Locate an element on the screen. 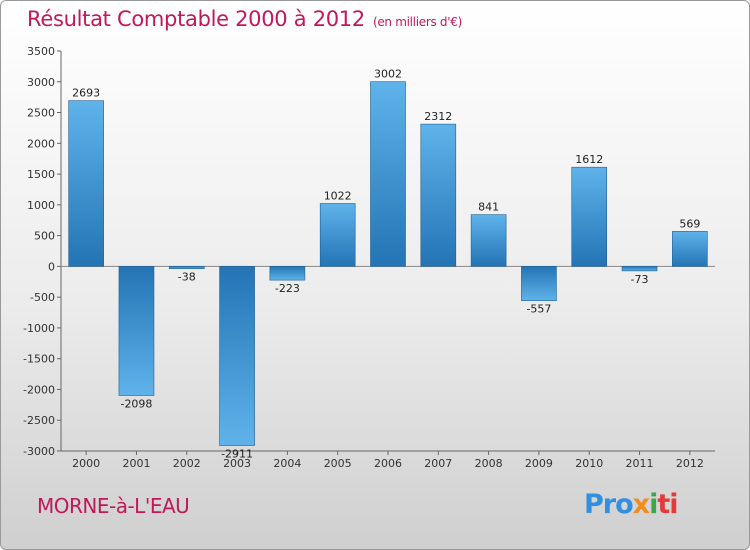 The image size is (750, 550). logo-part-3: i is located at coordinates (653, 504).